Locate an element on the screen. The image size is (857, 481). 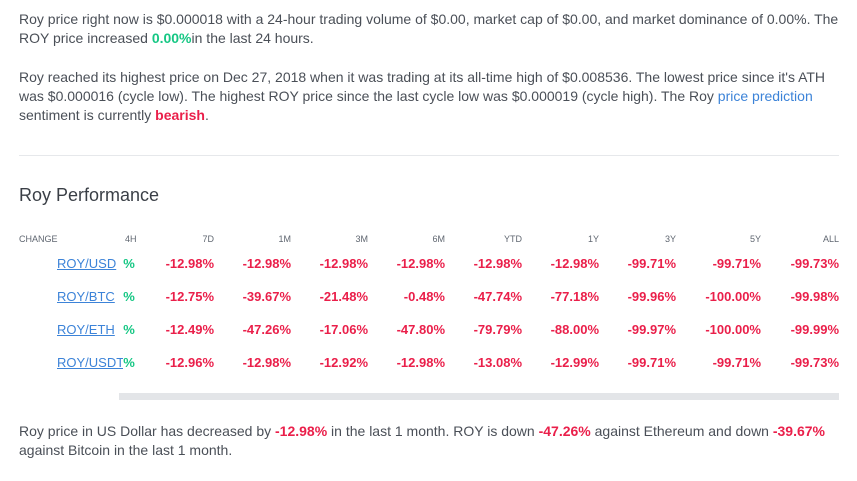
usd-1m-change: -12.98% is located at coordinates (301, 431).